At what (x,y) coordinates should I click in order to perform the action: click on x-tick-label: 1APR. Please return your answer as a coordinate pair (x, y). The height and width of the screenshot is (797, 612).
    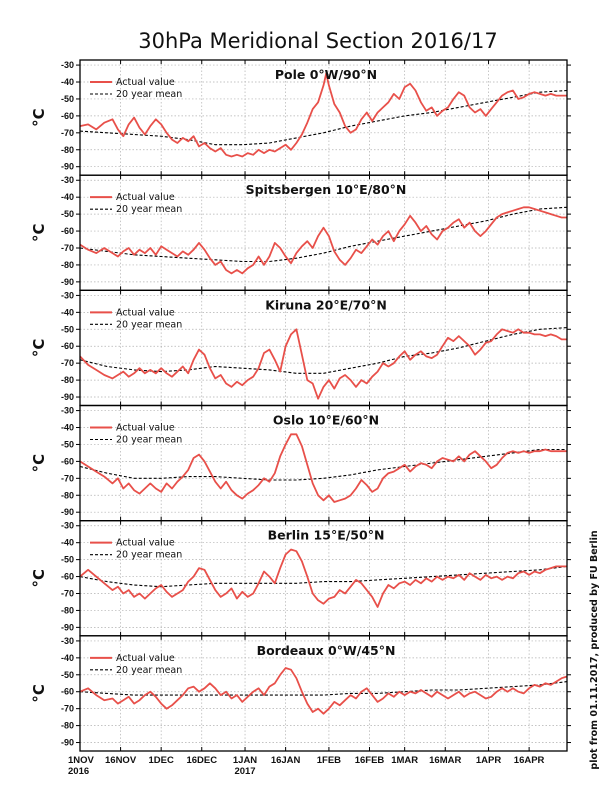
    Looking at the image, I should click on (488, 760).